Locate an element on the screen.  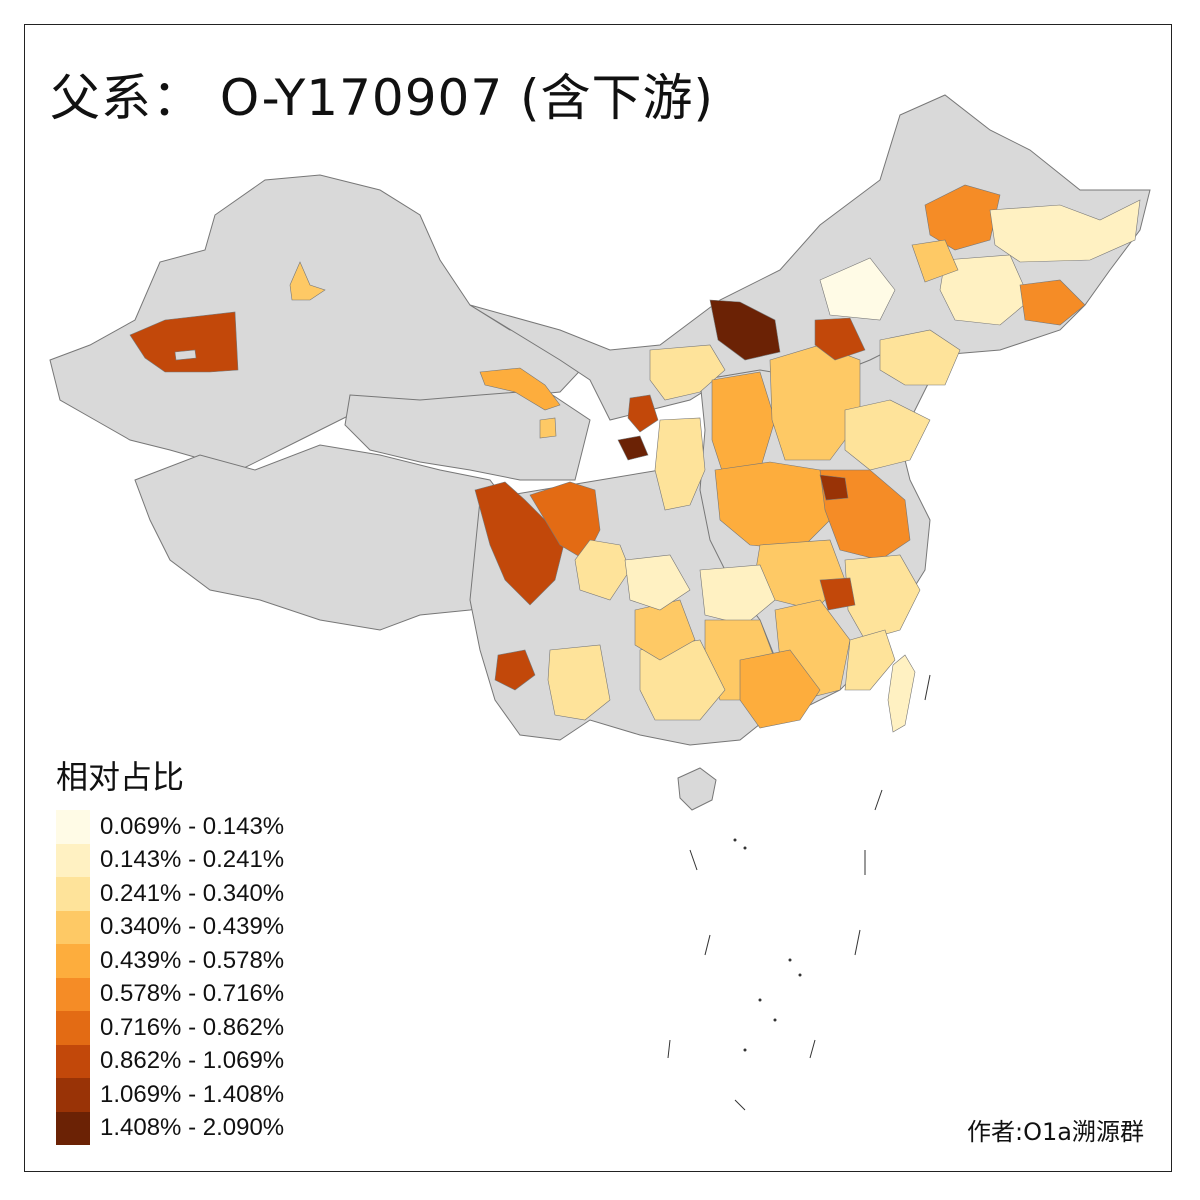
region-fujian is located at coordinates (870, 660).